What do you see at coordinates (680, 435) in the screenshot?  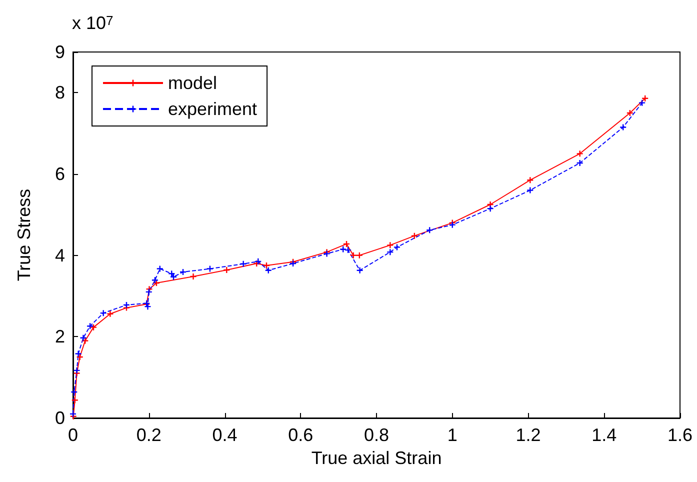 I see `x-tick-label: 1.6` at bounding box center [680, 435].